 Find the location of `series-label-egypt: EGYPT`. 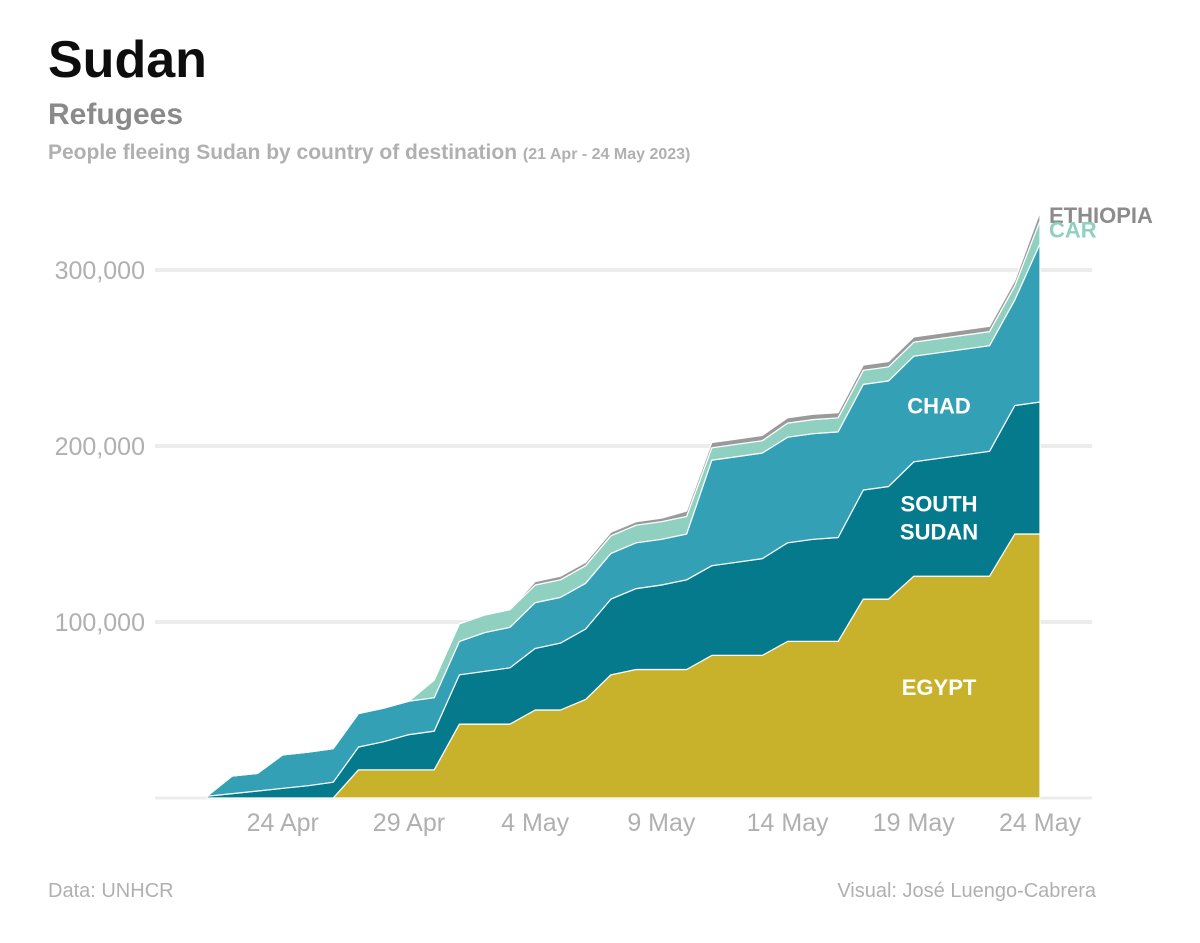

series-label-egypt: EGYPT is located at coordinates (939, 687).